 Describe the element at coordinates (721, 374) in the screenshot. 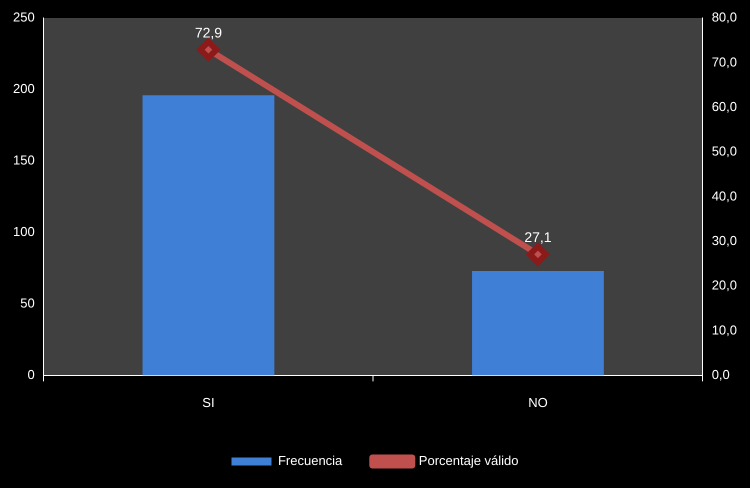

I see `y2-tick-label: 0,0` at that location.